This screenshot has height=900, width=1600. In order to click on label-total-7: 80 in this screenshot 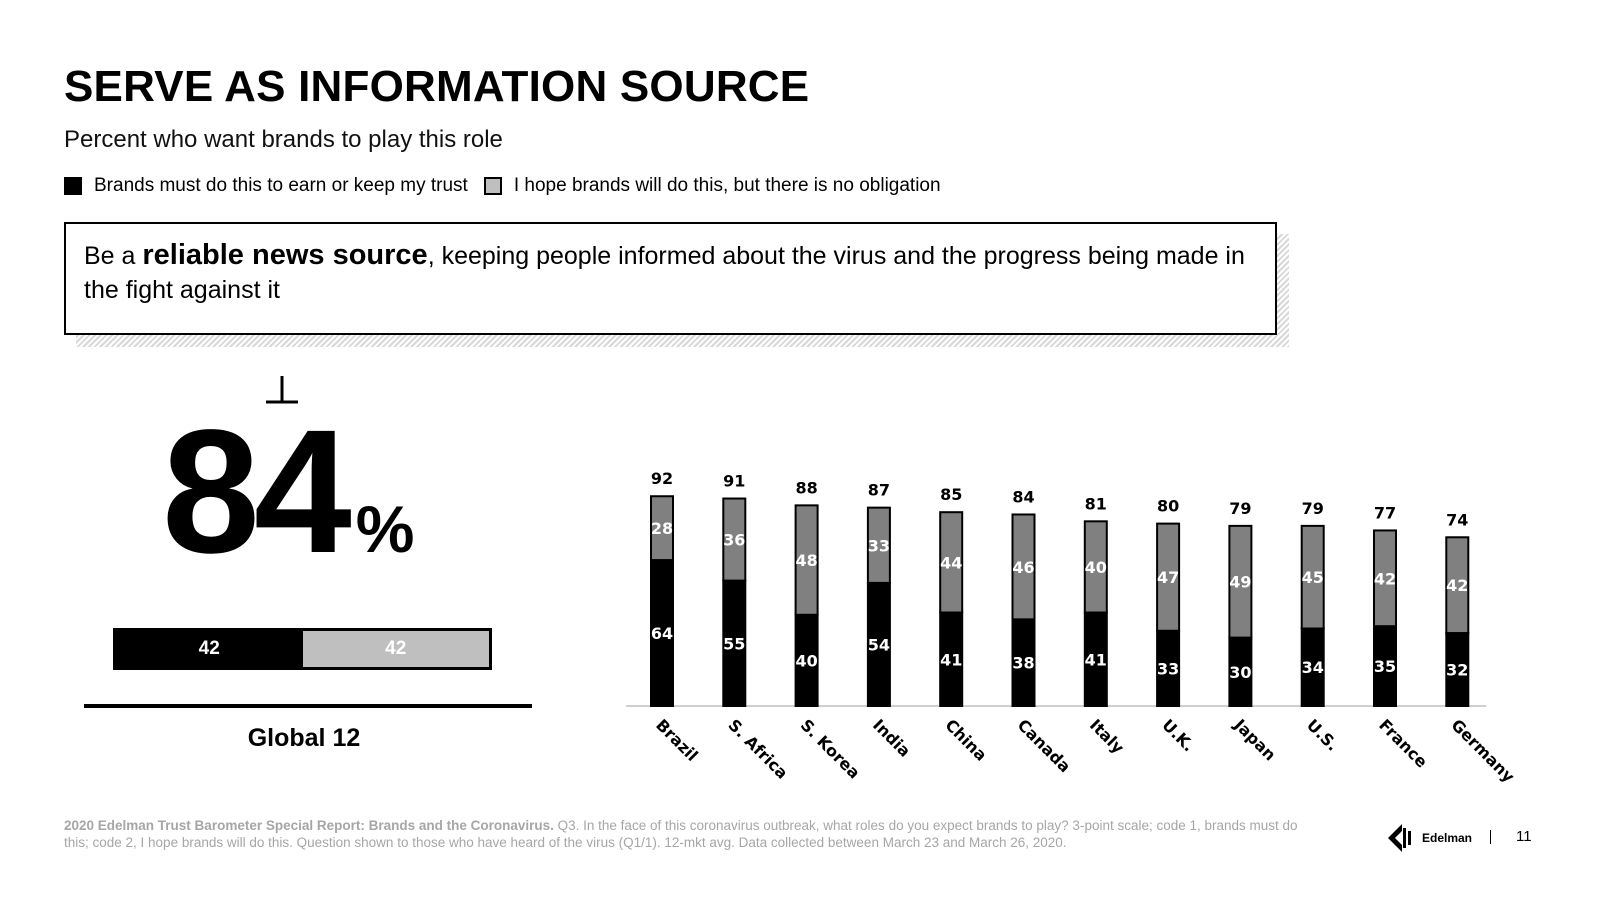, I will do `click(1168, 506)`.